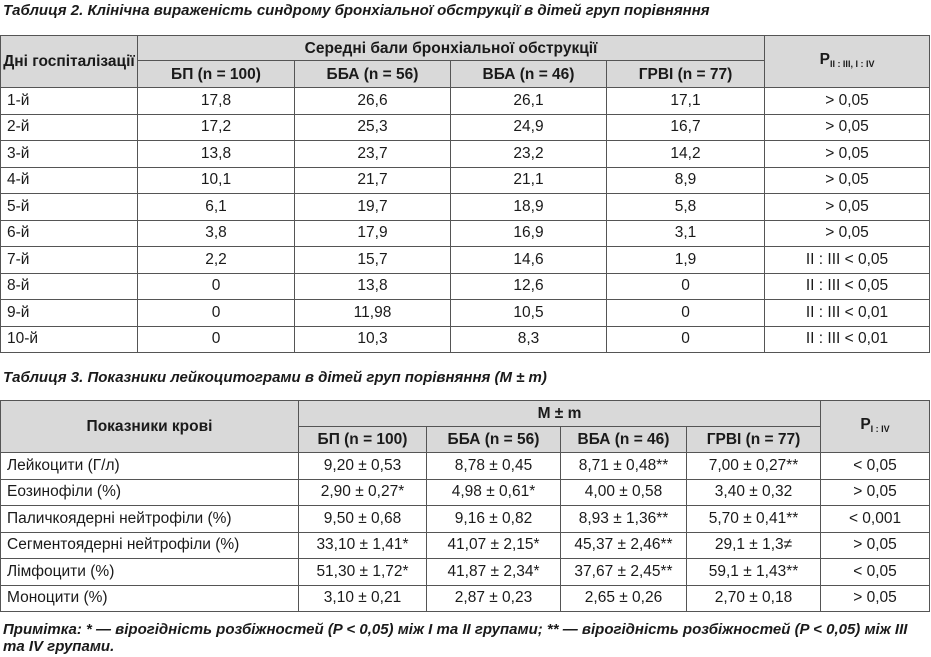  I want to click on table-cell: 17,1, so click(685, 101).